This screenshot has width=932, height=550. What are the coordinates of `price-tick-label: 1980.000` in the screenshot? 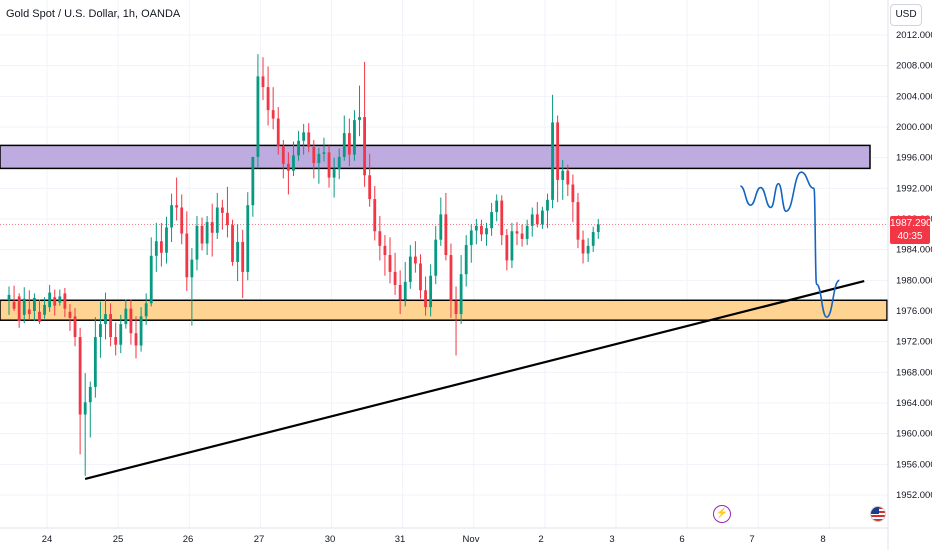 It's located at (914, 280).